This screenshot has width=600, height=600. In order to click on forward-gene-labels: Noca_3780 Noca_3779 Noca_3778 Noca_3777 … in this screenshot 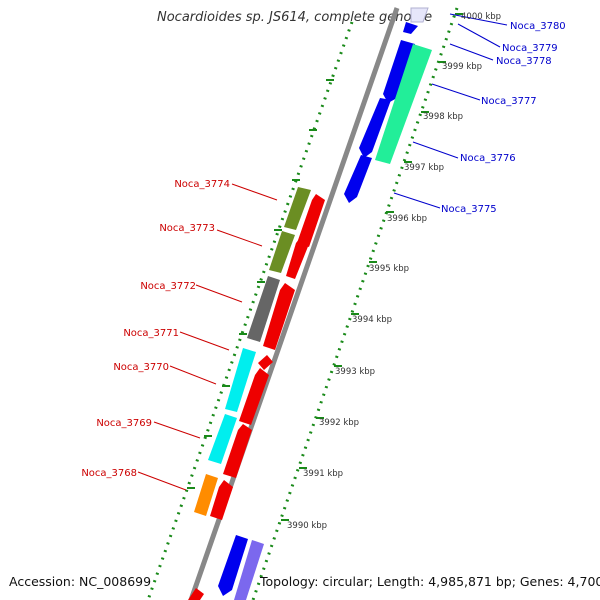, I will do `click(503, 118)`.